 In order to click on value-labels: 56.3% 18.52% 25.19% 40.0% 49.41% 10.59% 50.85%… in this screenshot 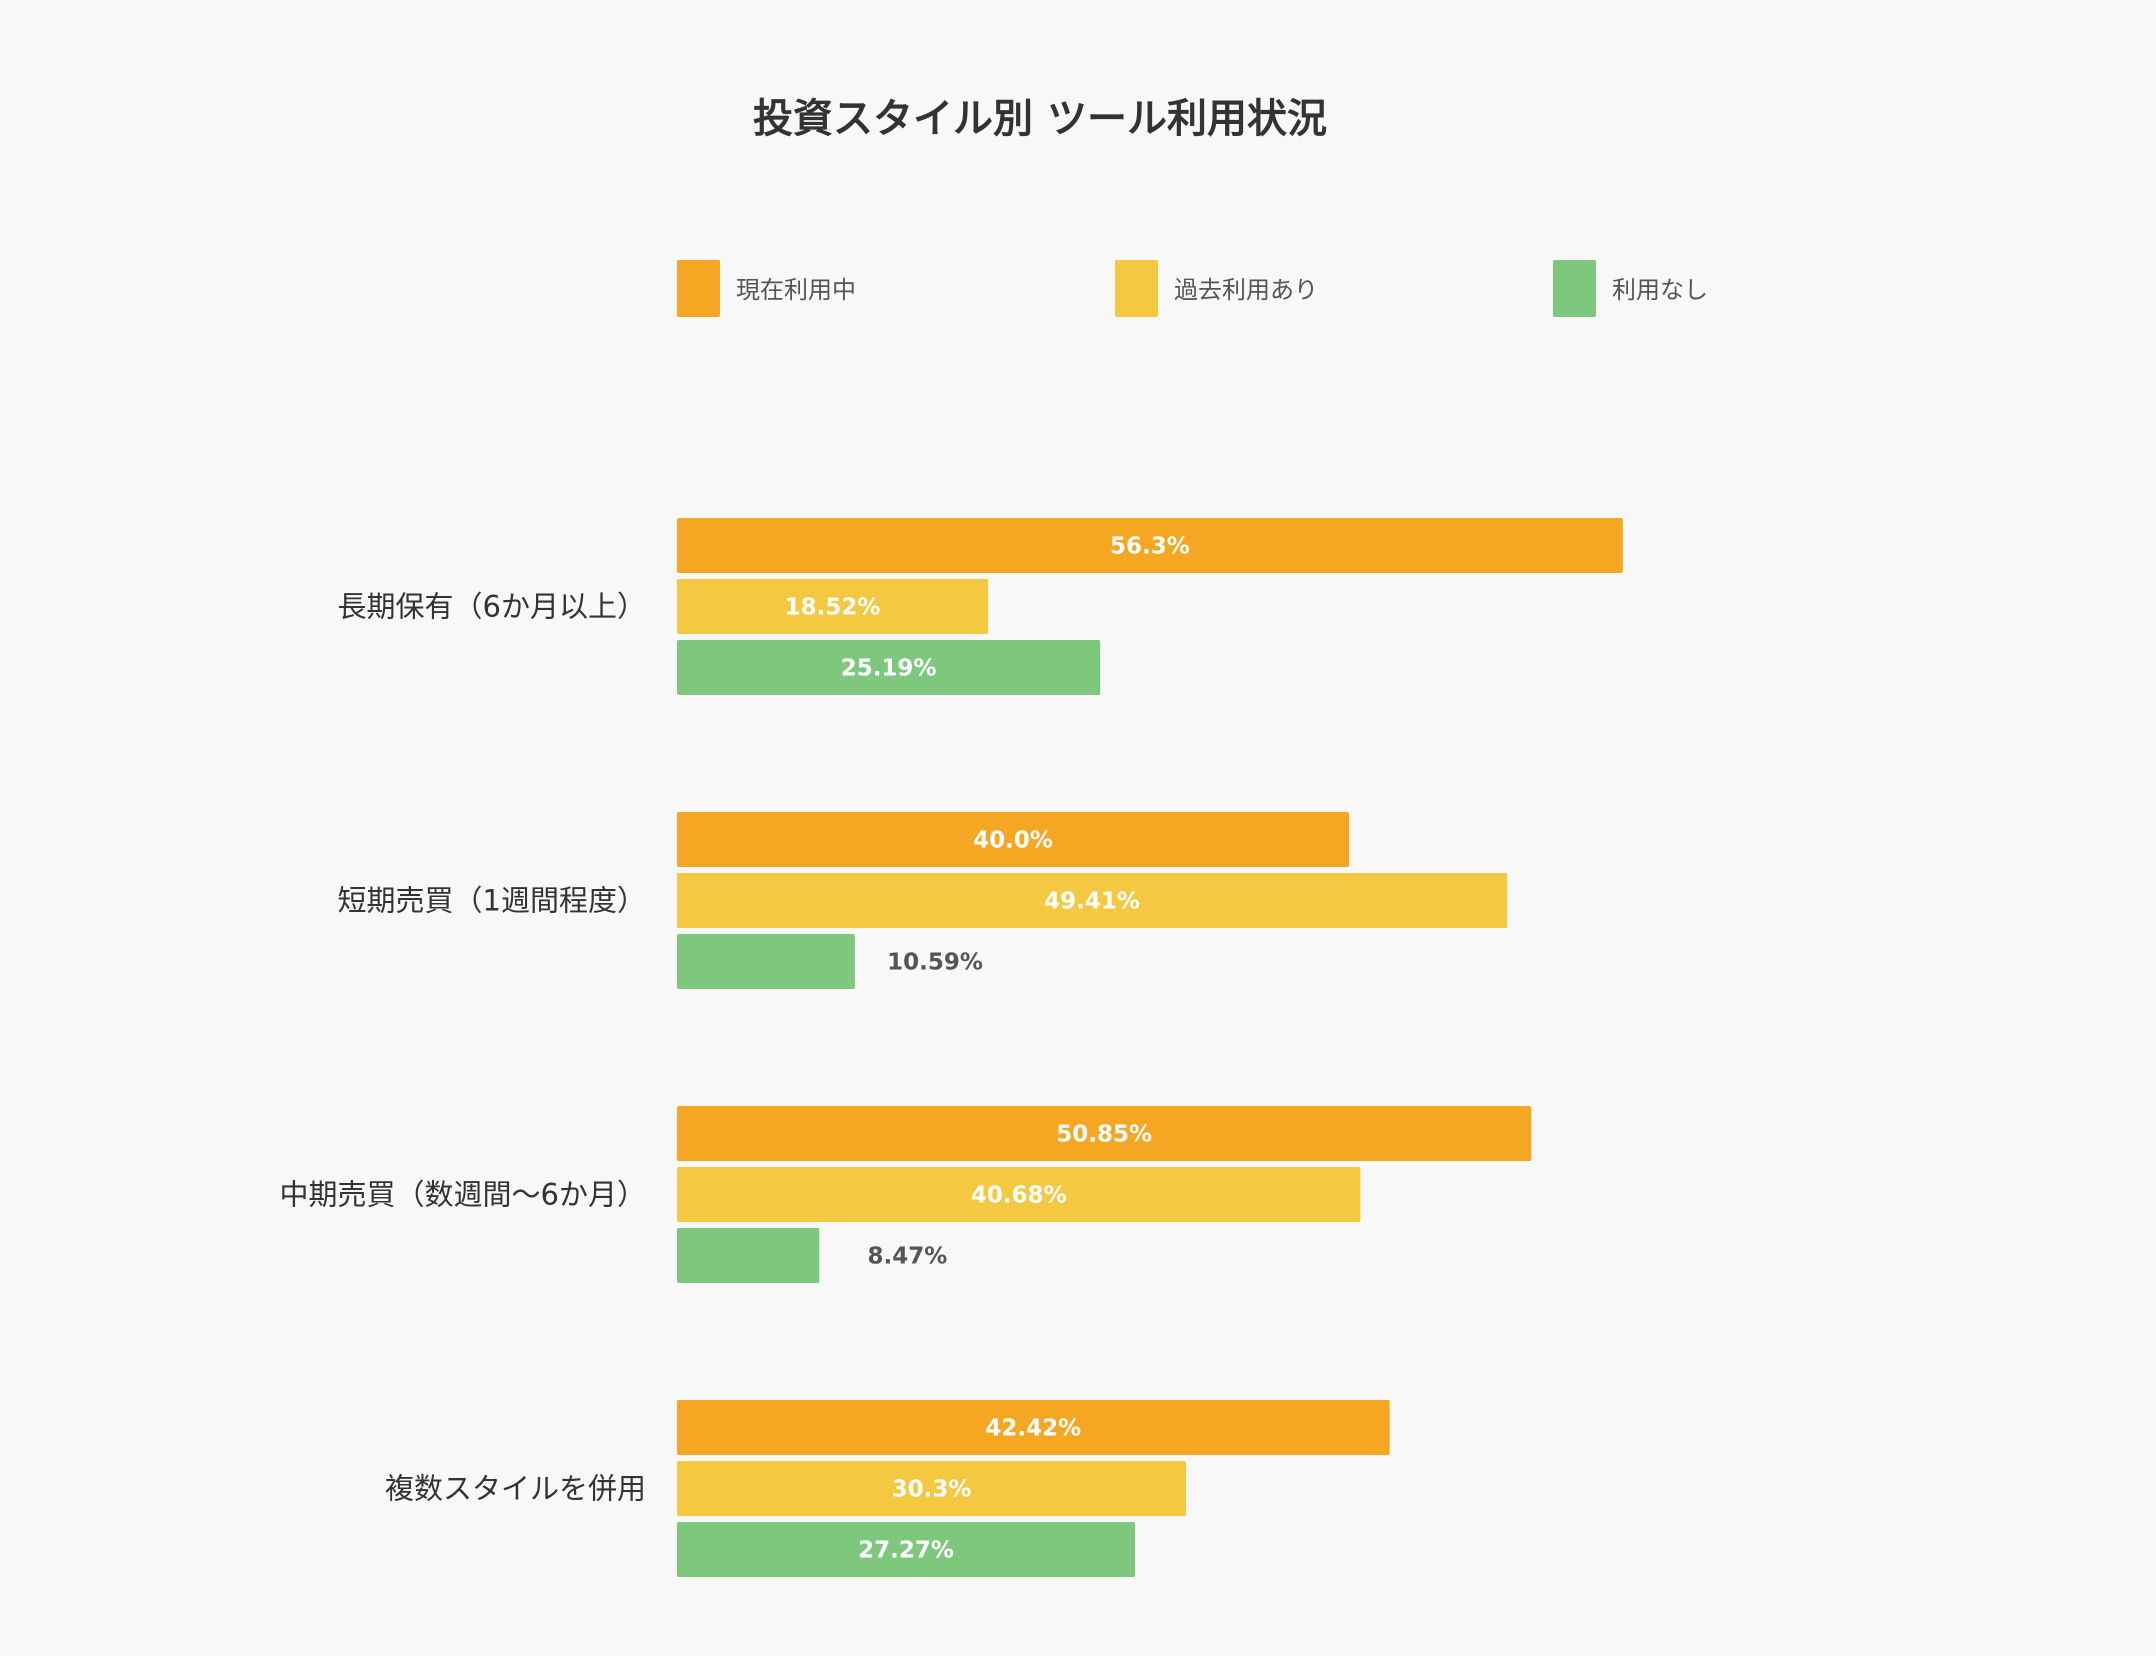, I will do `click(987, 1049)`.